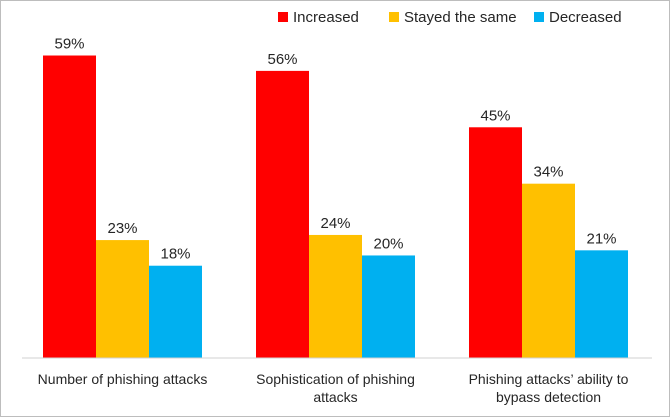 Image resolution: width=672 pixels, height=419 pixels. I want to click on category-label-1-line-1: Number of phishing attacks, so click(123, 379).